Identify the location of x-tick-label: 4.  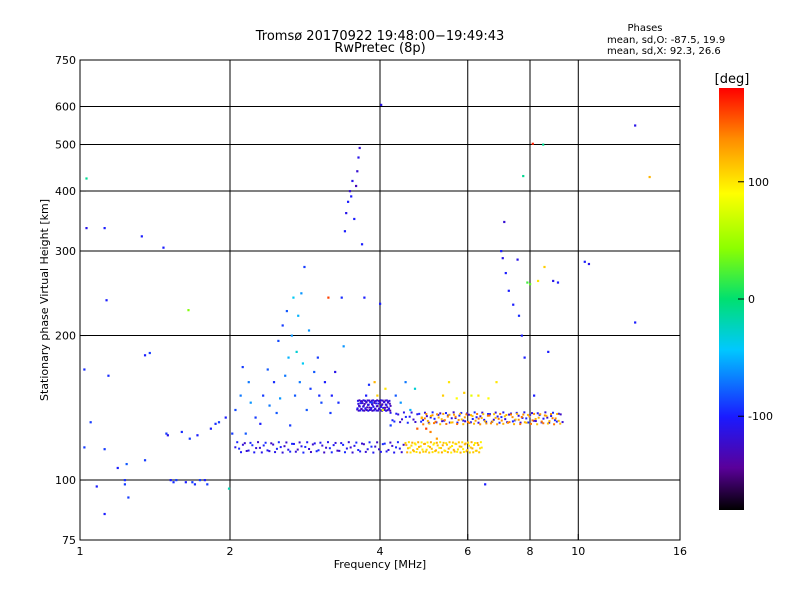
(380, 551).